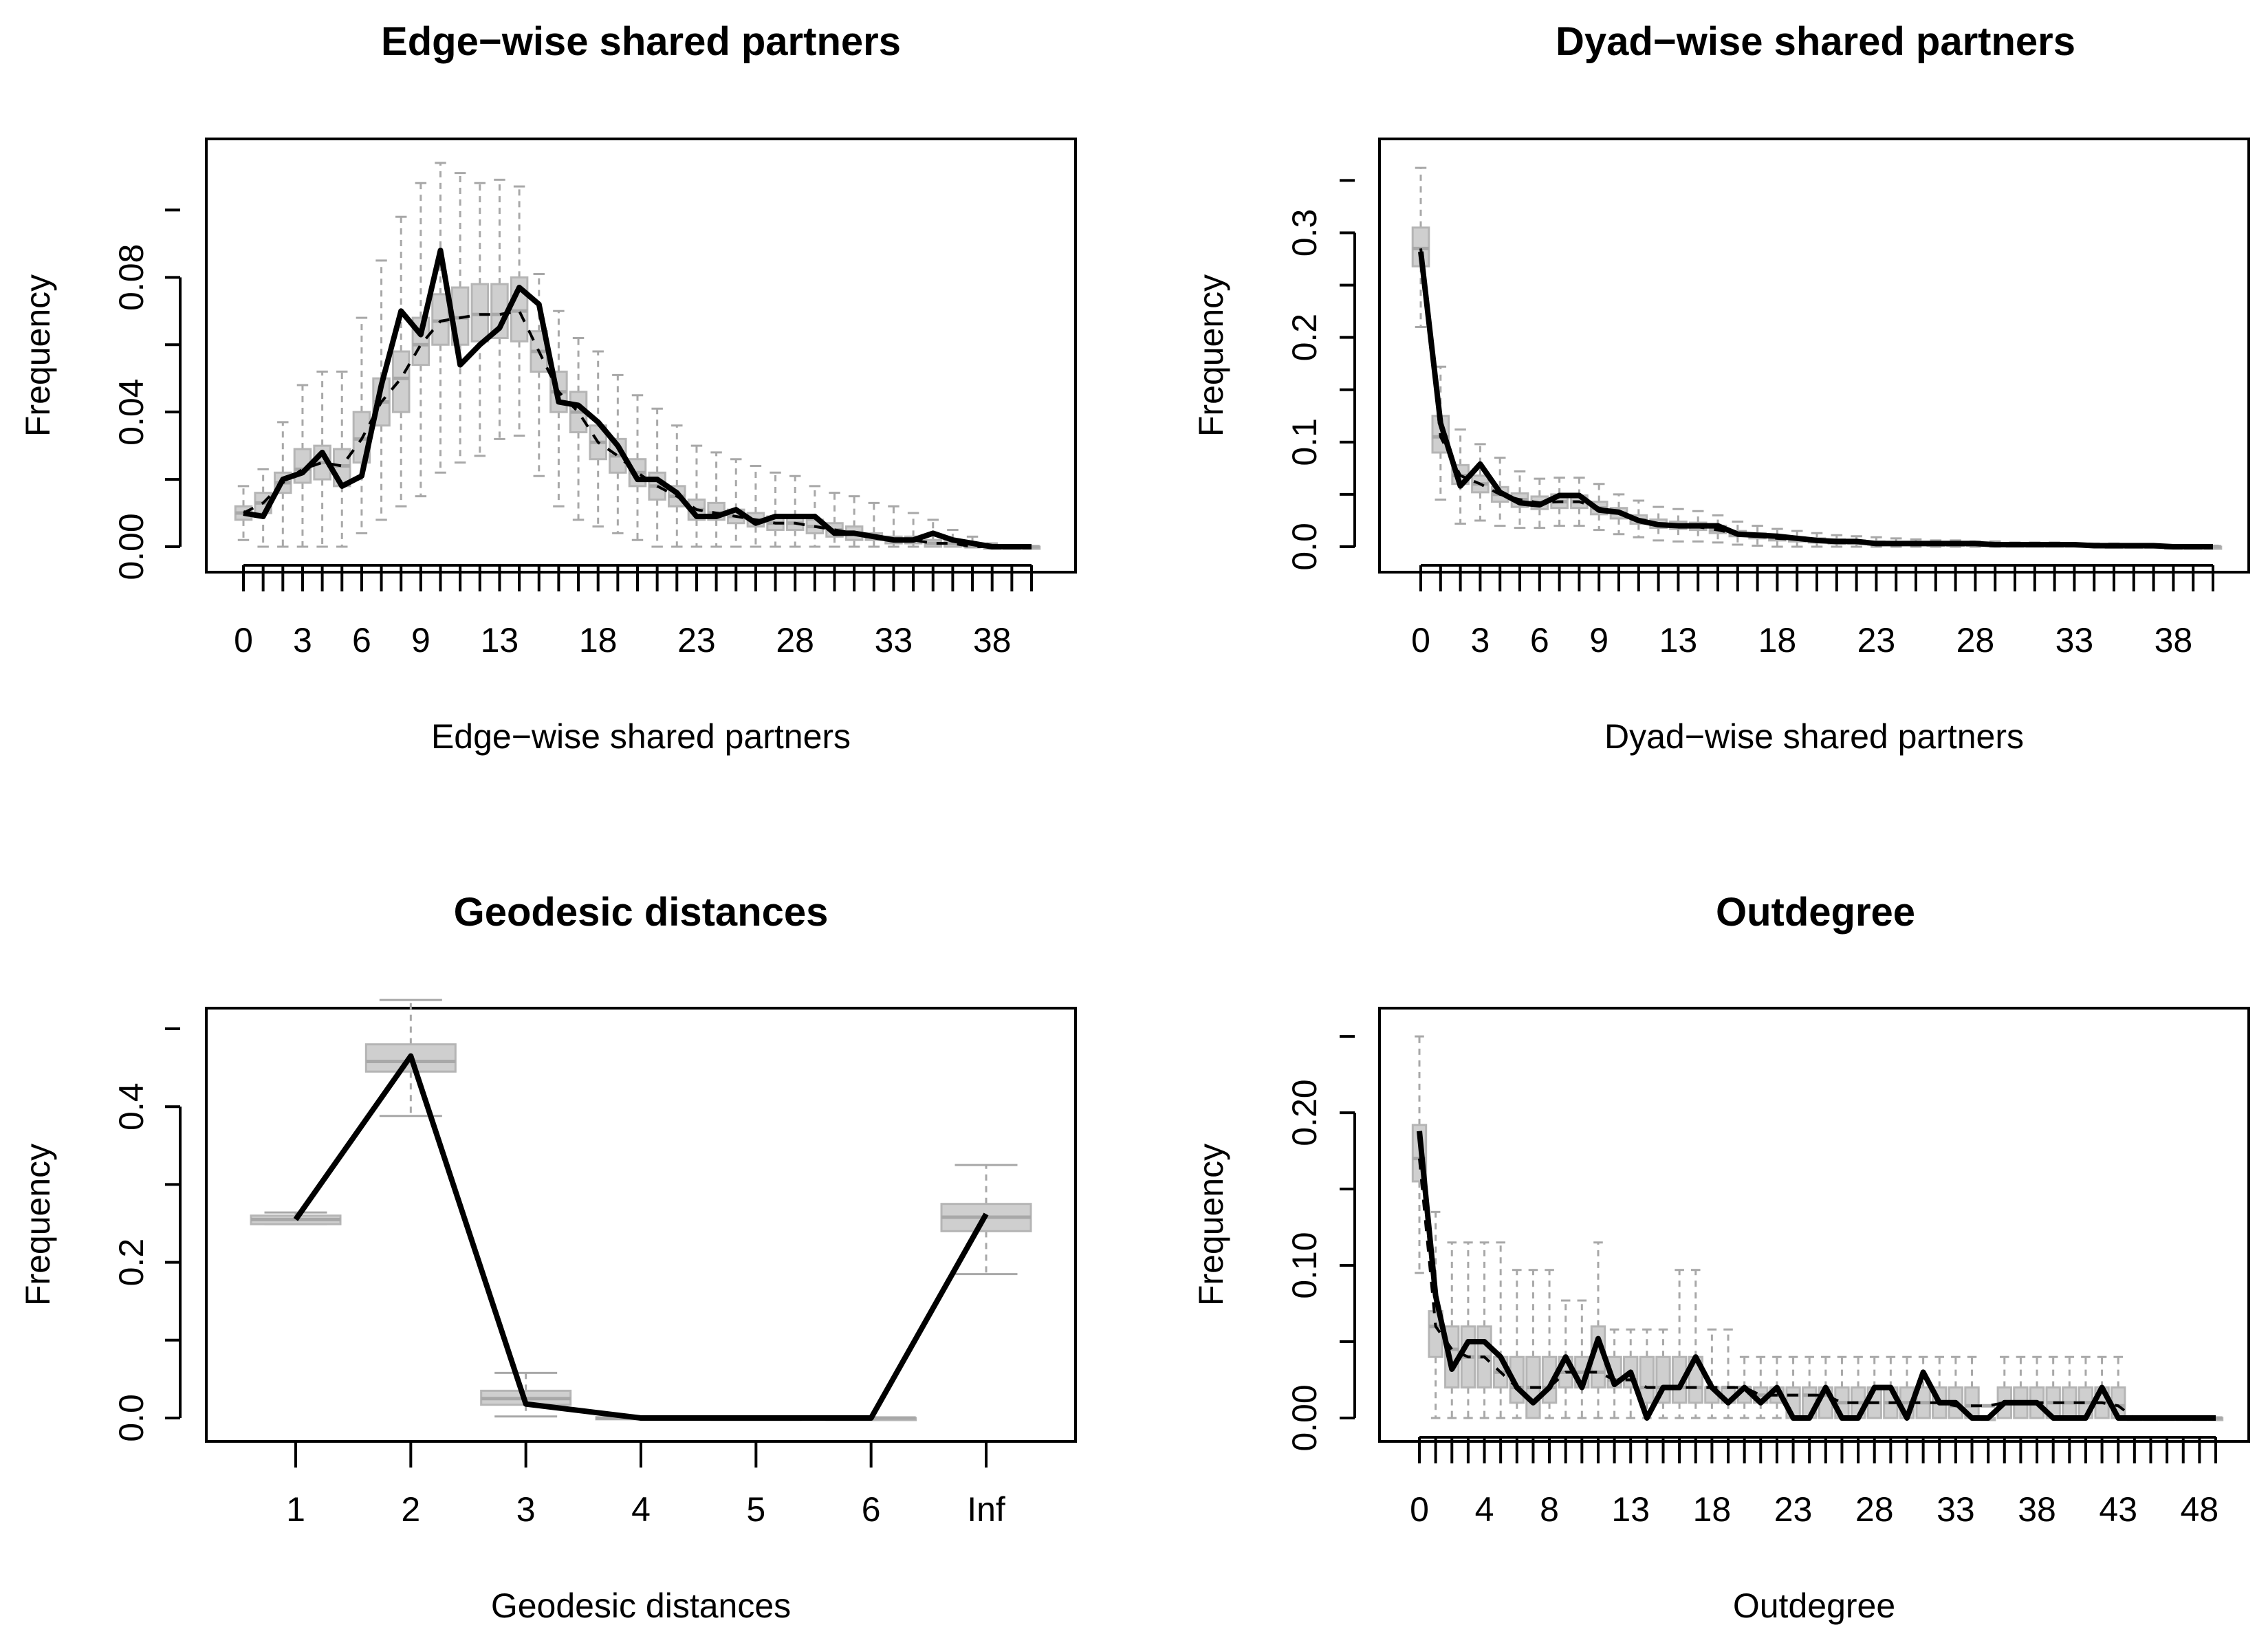  I want to click on x-tick-label: 8, so click(1549, 1509).